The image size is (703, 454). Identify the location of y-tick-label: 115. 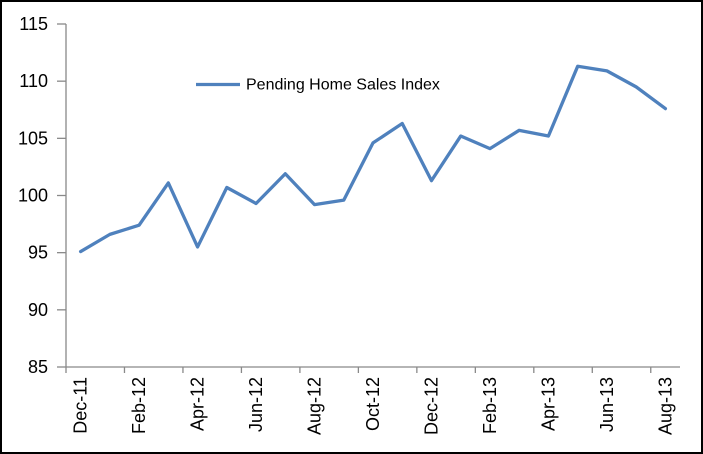
(33, 24).